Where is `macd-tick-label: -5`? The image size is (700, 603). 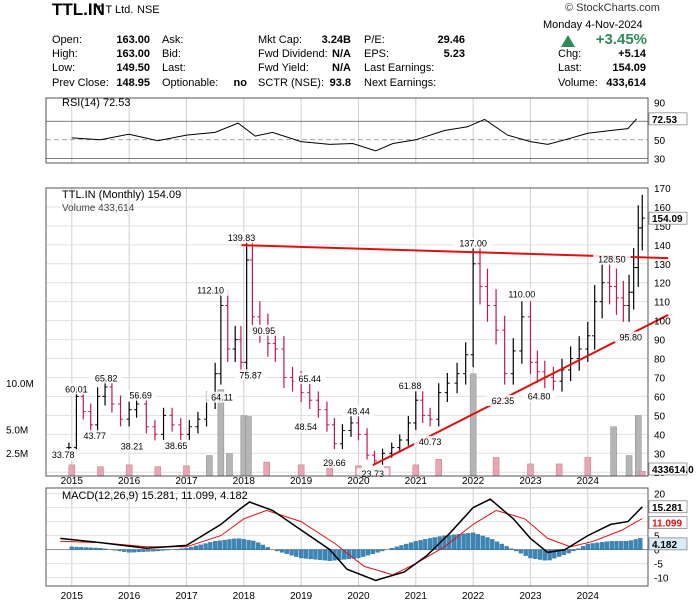 macd-tick-label: -5 is located at coordinates (658, 565).